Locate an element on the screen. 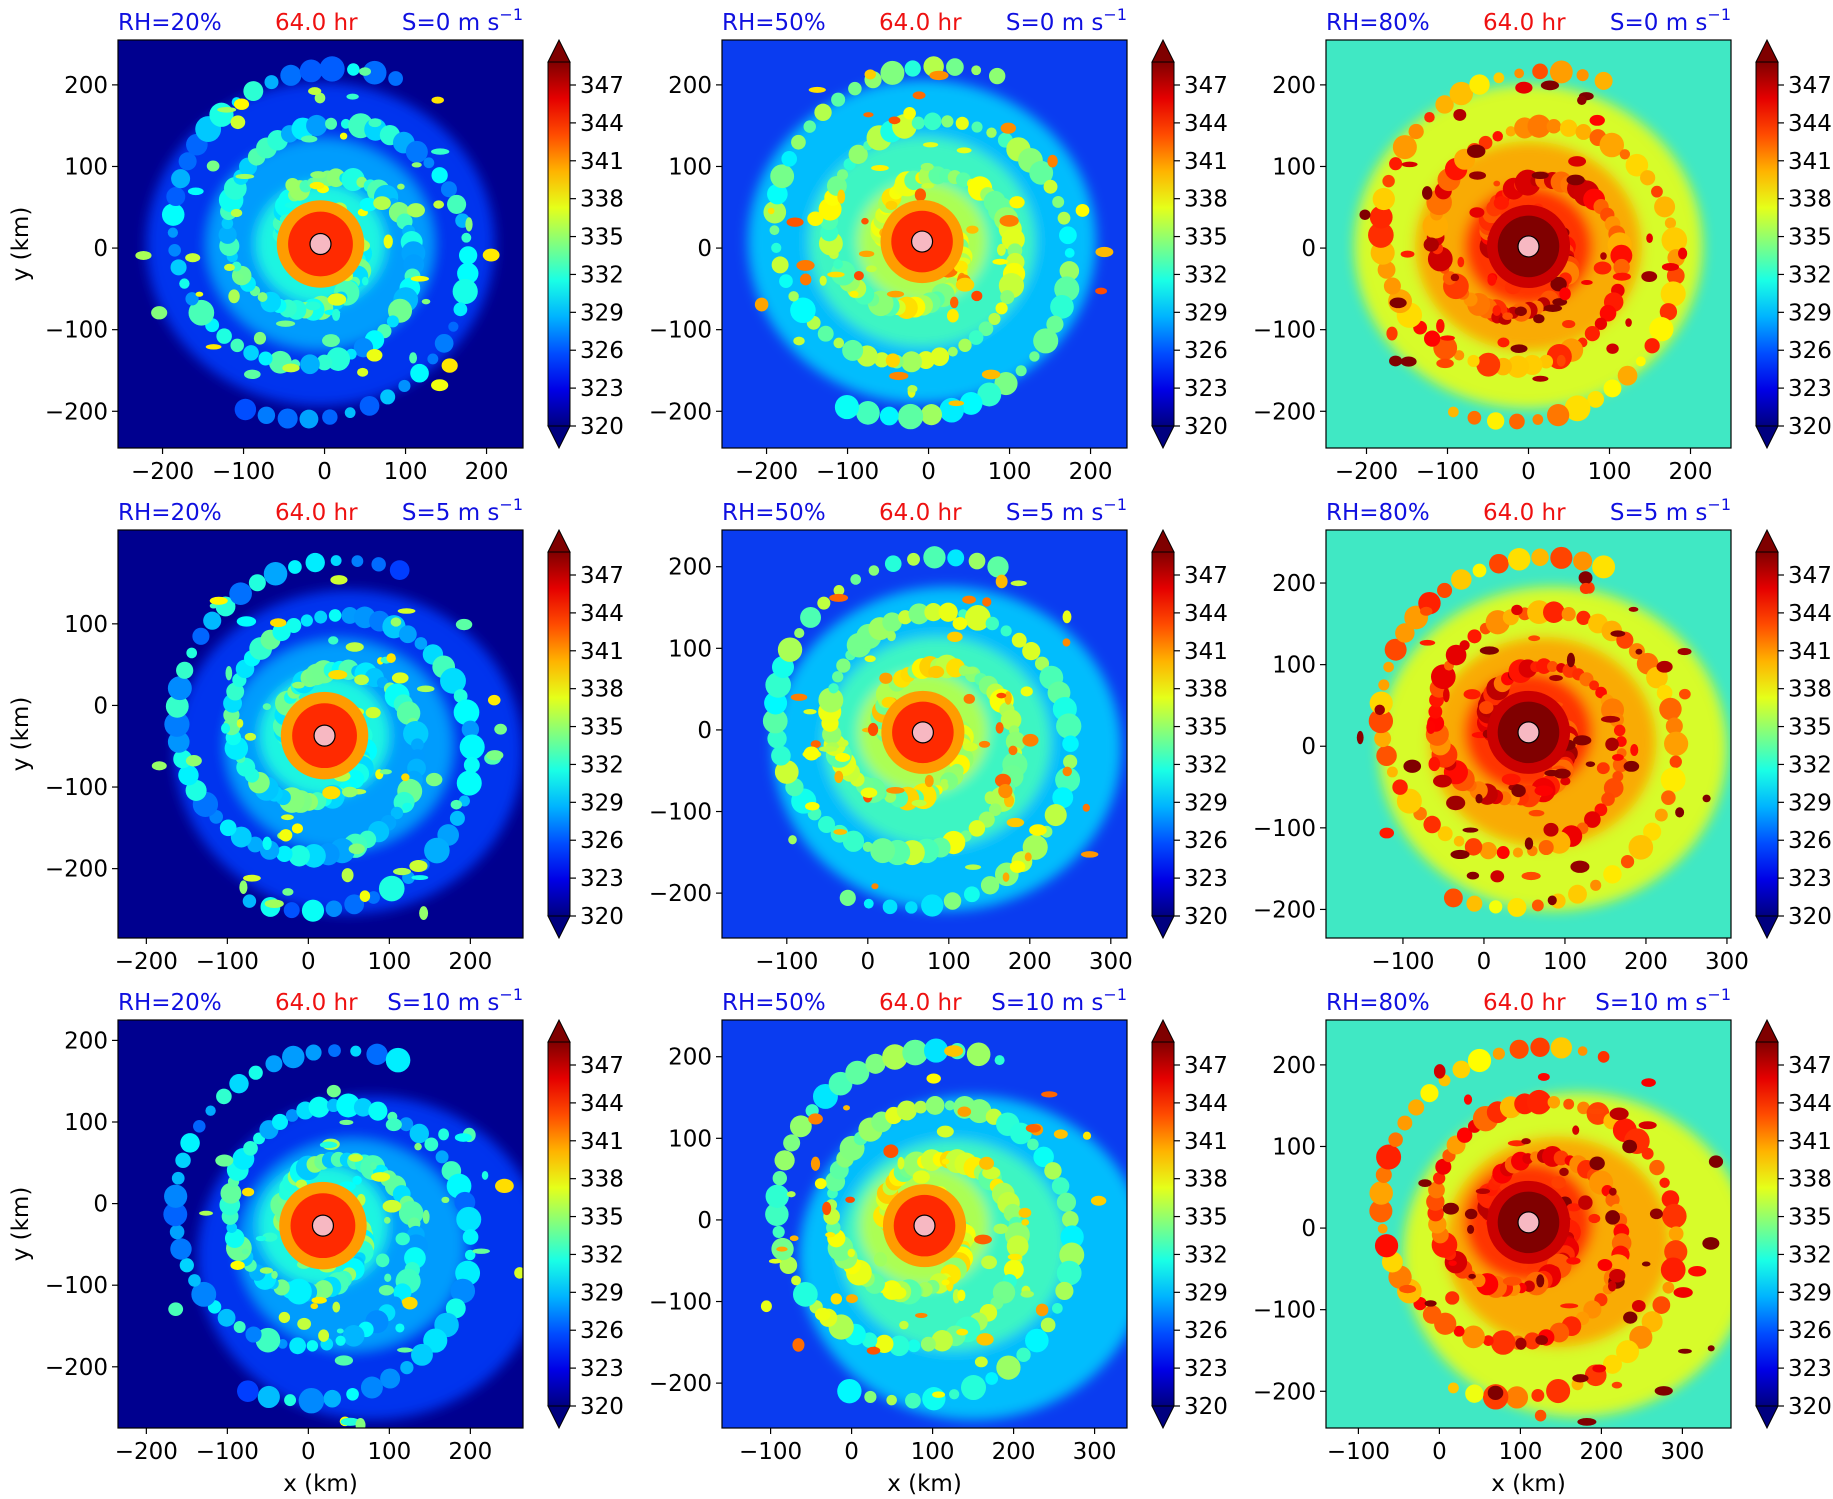  y-axis-label: y (km) is located at coordinates (21, 1224).